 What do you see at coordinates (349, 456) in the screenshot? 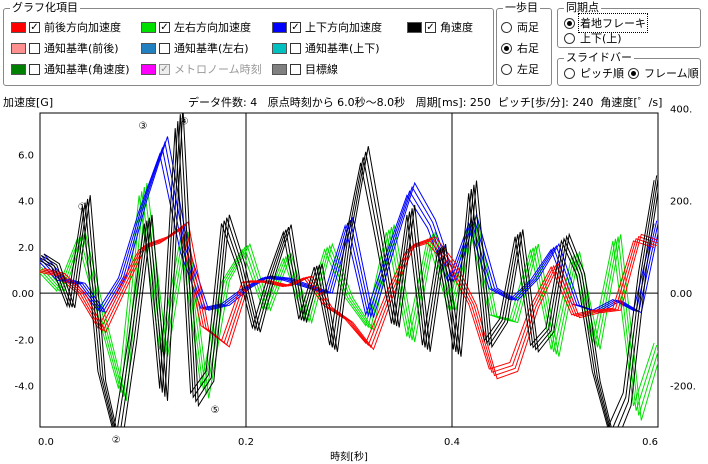
I see `x-axis-label: 時刻[秒]` at bounding box center [349, 456].